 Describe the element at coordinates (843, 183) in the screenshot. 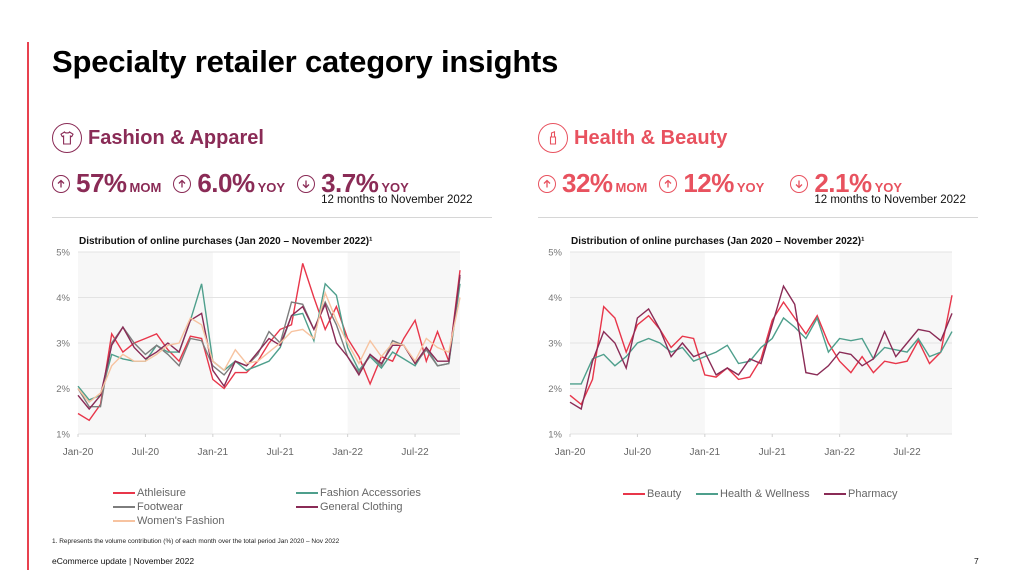

I see `metric-value: 2.1%` at that location.